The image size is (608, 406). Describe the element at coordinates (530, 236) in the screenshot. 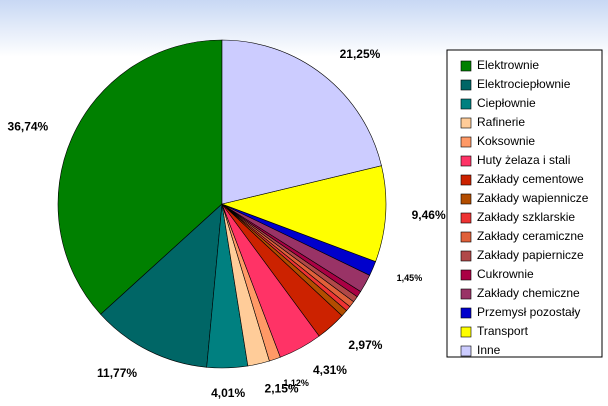

I see `legend-label: Zakłady ceramiczne` at that location.